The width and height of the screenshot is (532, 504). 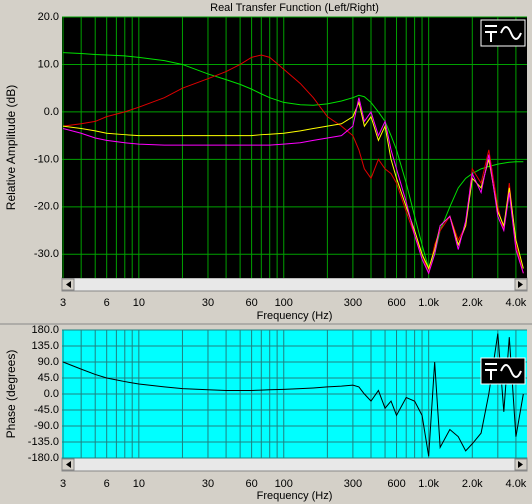 What do you see at coordinates (11, 394) in the screenshot?
I see `y-axis-label: Phase (degrees)` at bounding box center [11, 394].